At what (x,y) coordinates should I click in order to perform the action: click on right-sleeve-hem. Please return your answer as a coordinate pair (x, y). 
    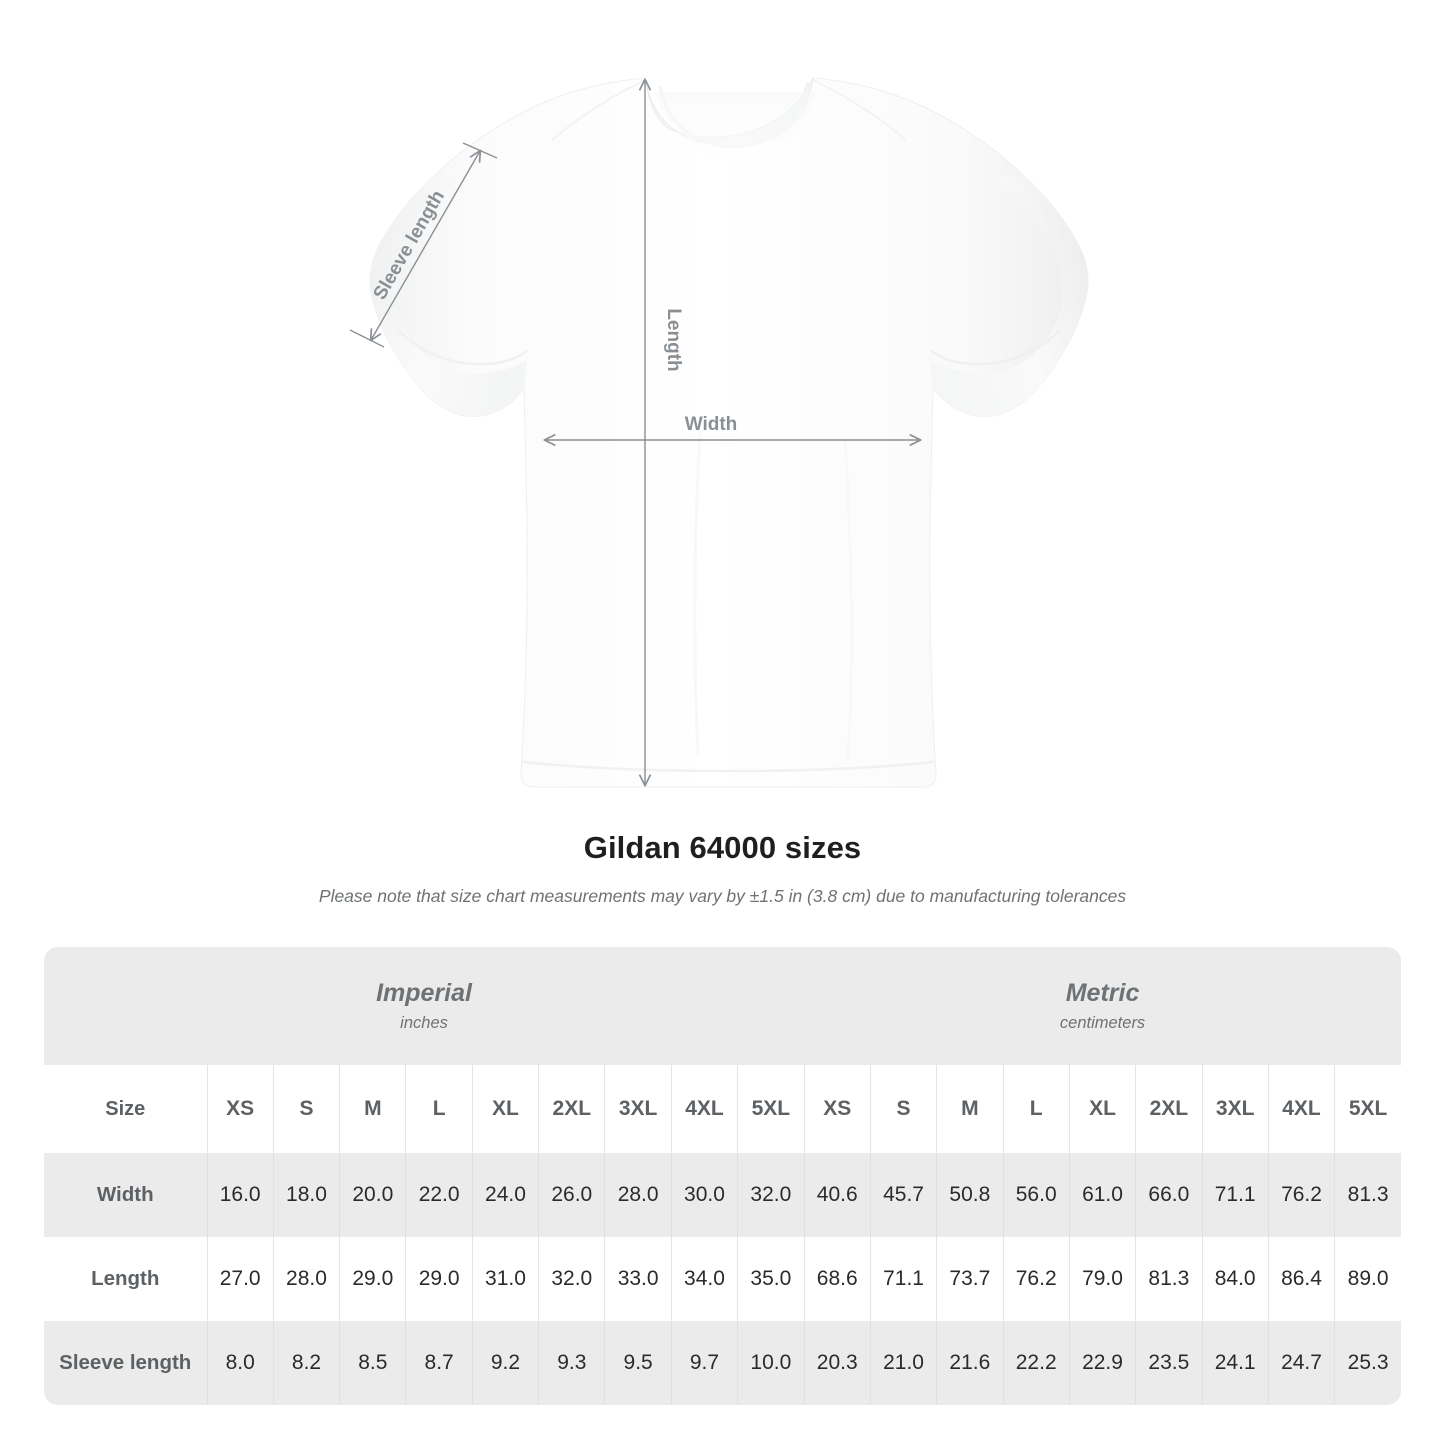
    Looking at the image, I should click on (995, 347).